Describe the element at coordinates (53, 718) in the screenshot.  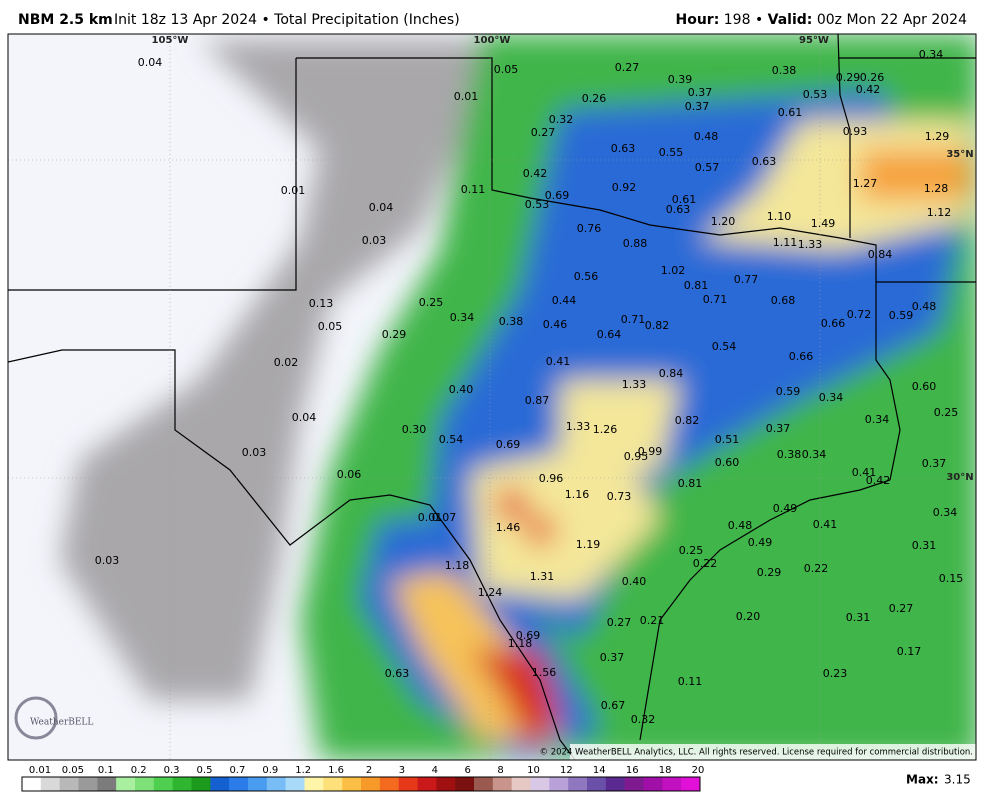
I see `logo: WeatherBELL` at that location.